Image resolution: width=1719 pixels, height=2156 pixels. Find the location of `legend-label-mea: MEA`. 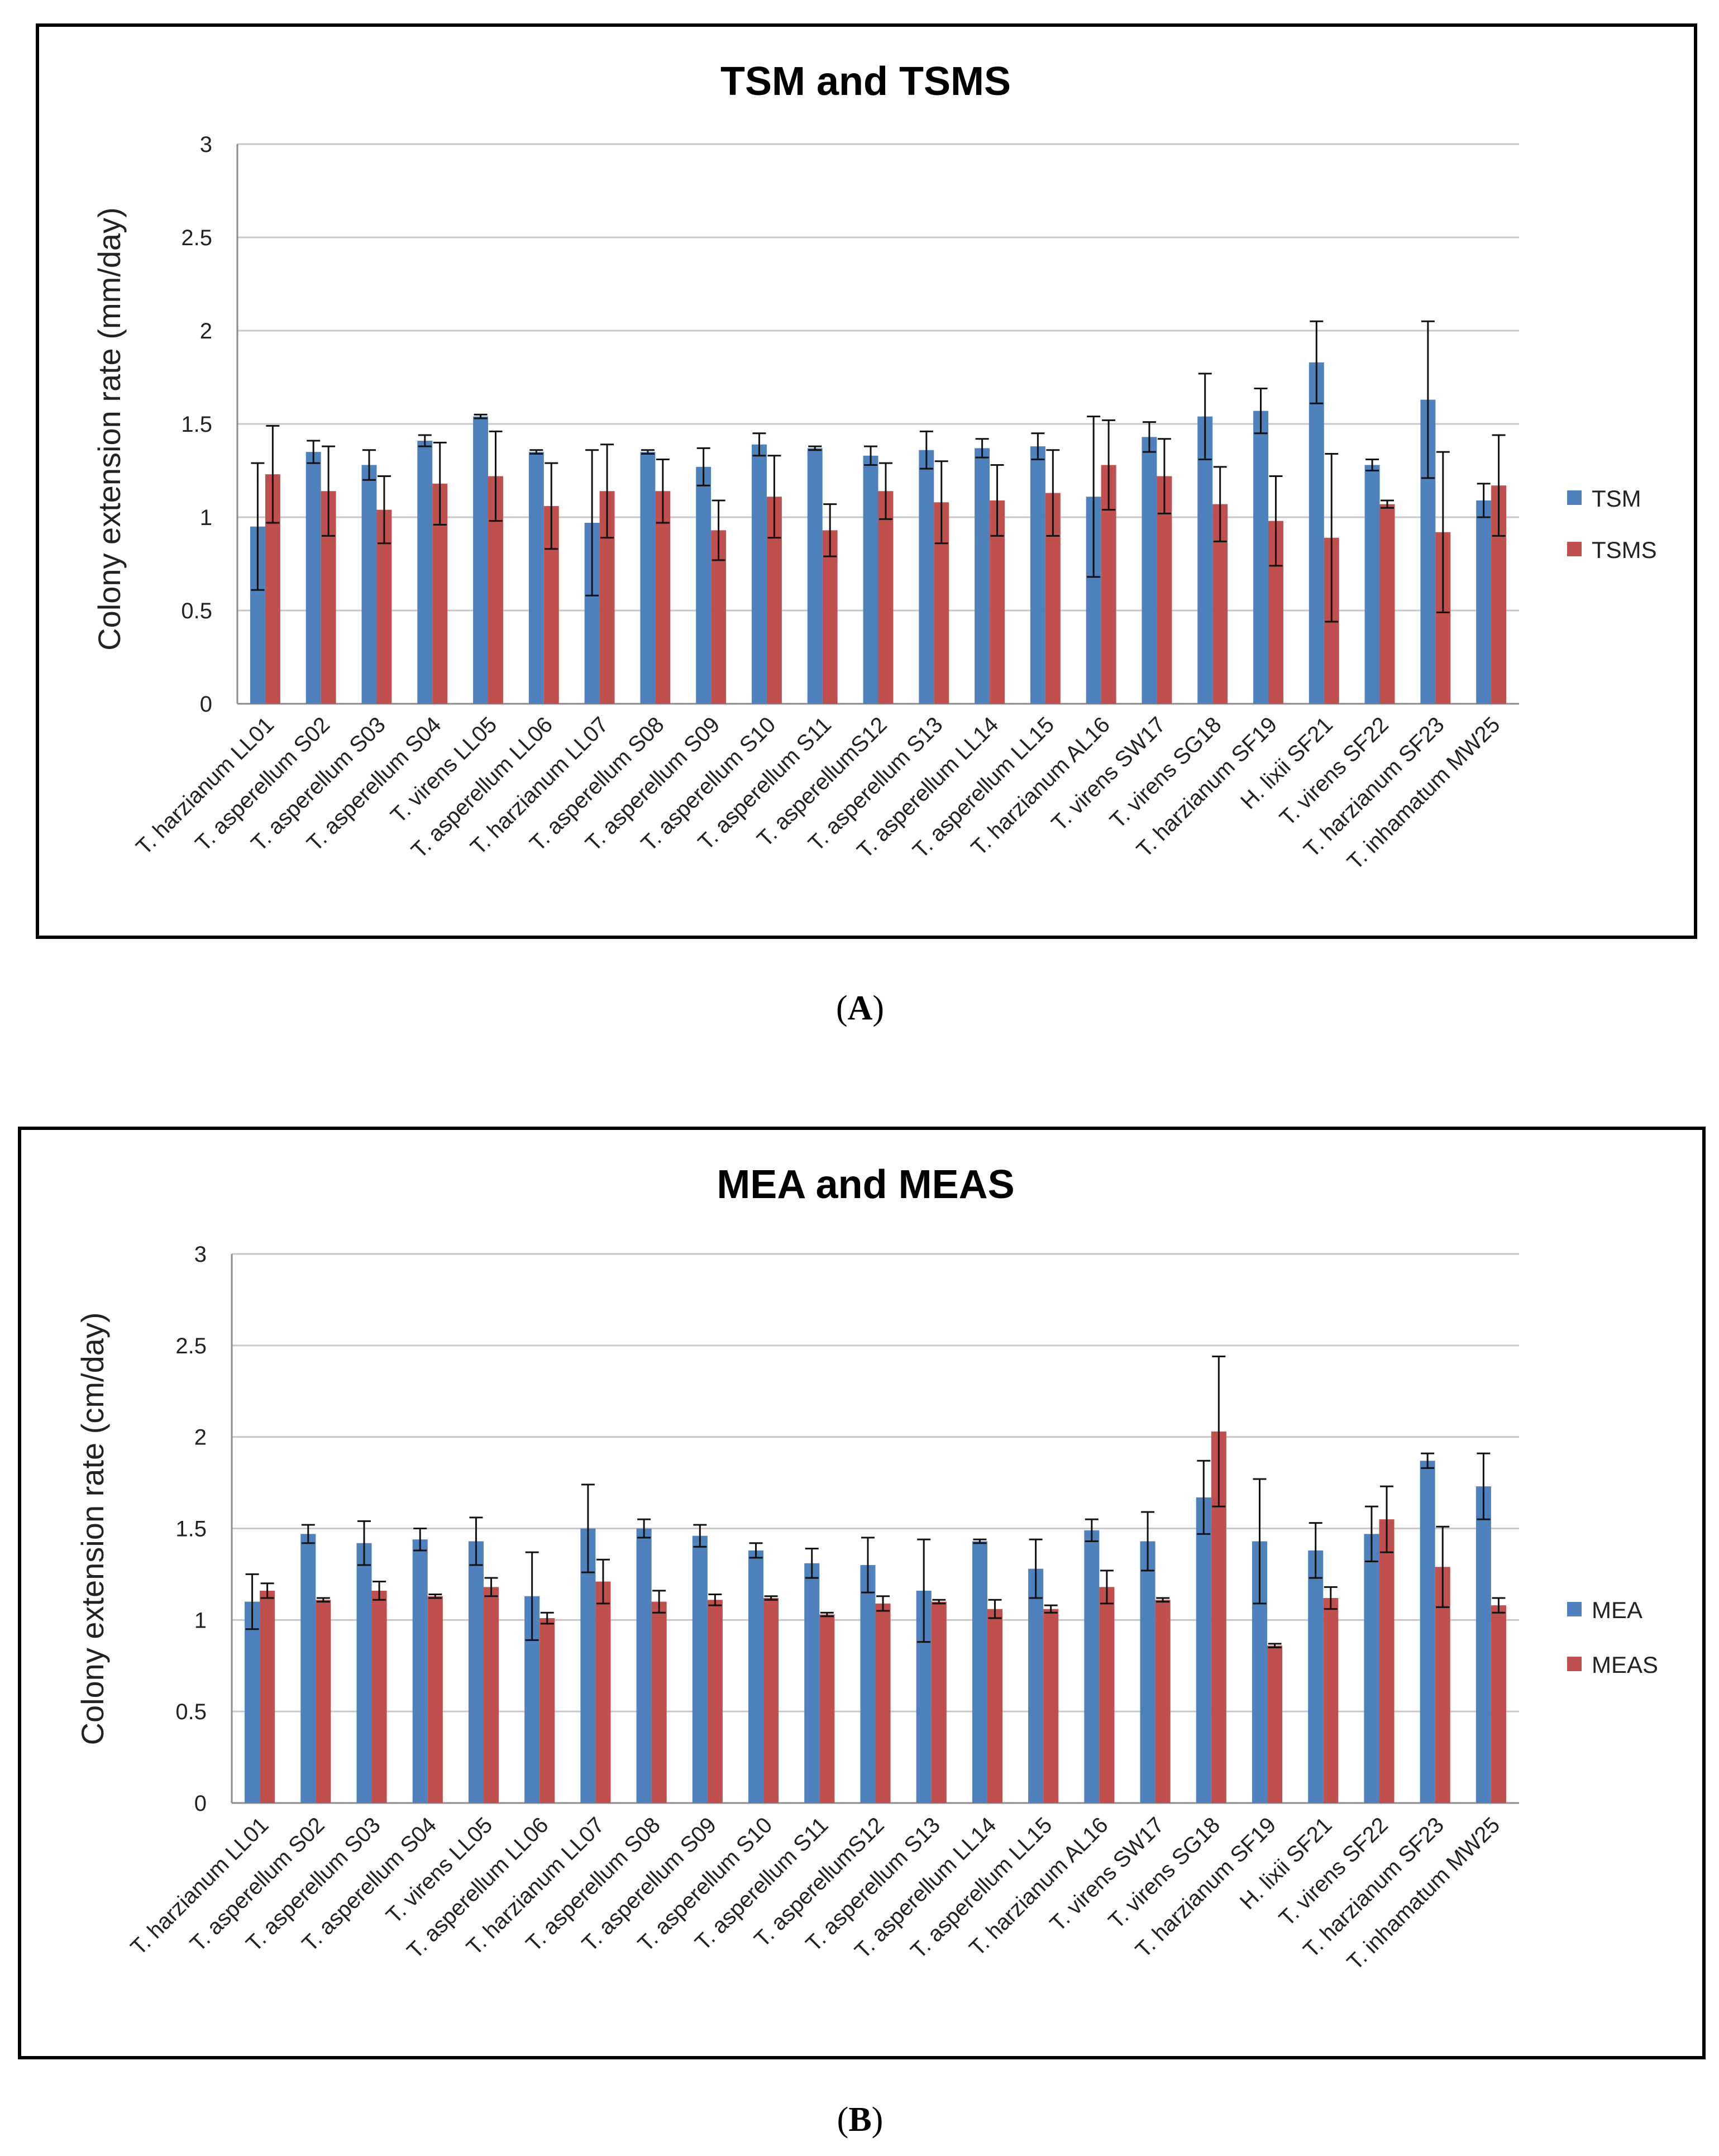

legend-label-mea: MEA is located at coordinates (1617, 1610).